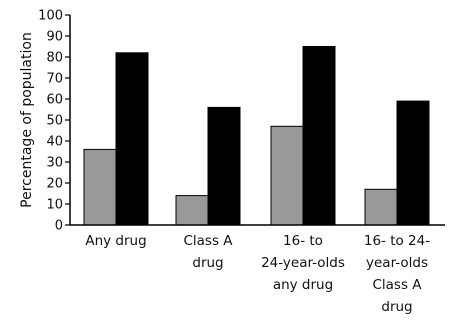  I want to click on category-label-line: 16- to, so click(303, 241).